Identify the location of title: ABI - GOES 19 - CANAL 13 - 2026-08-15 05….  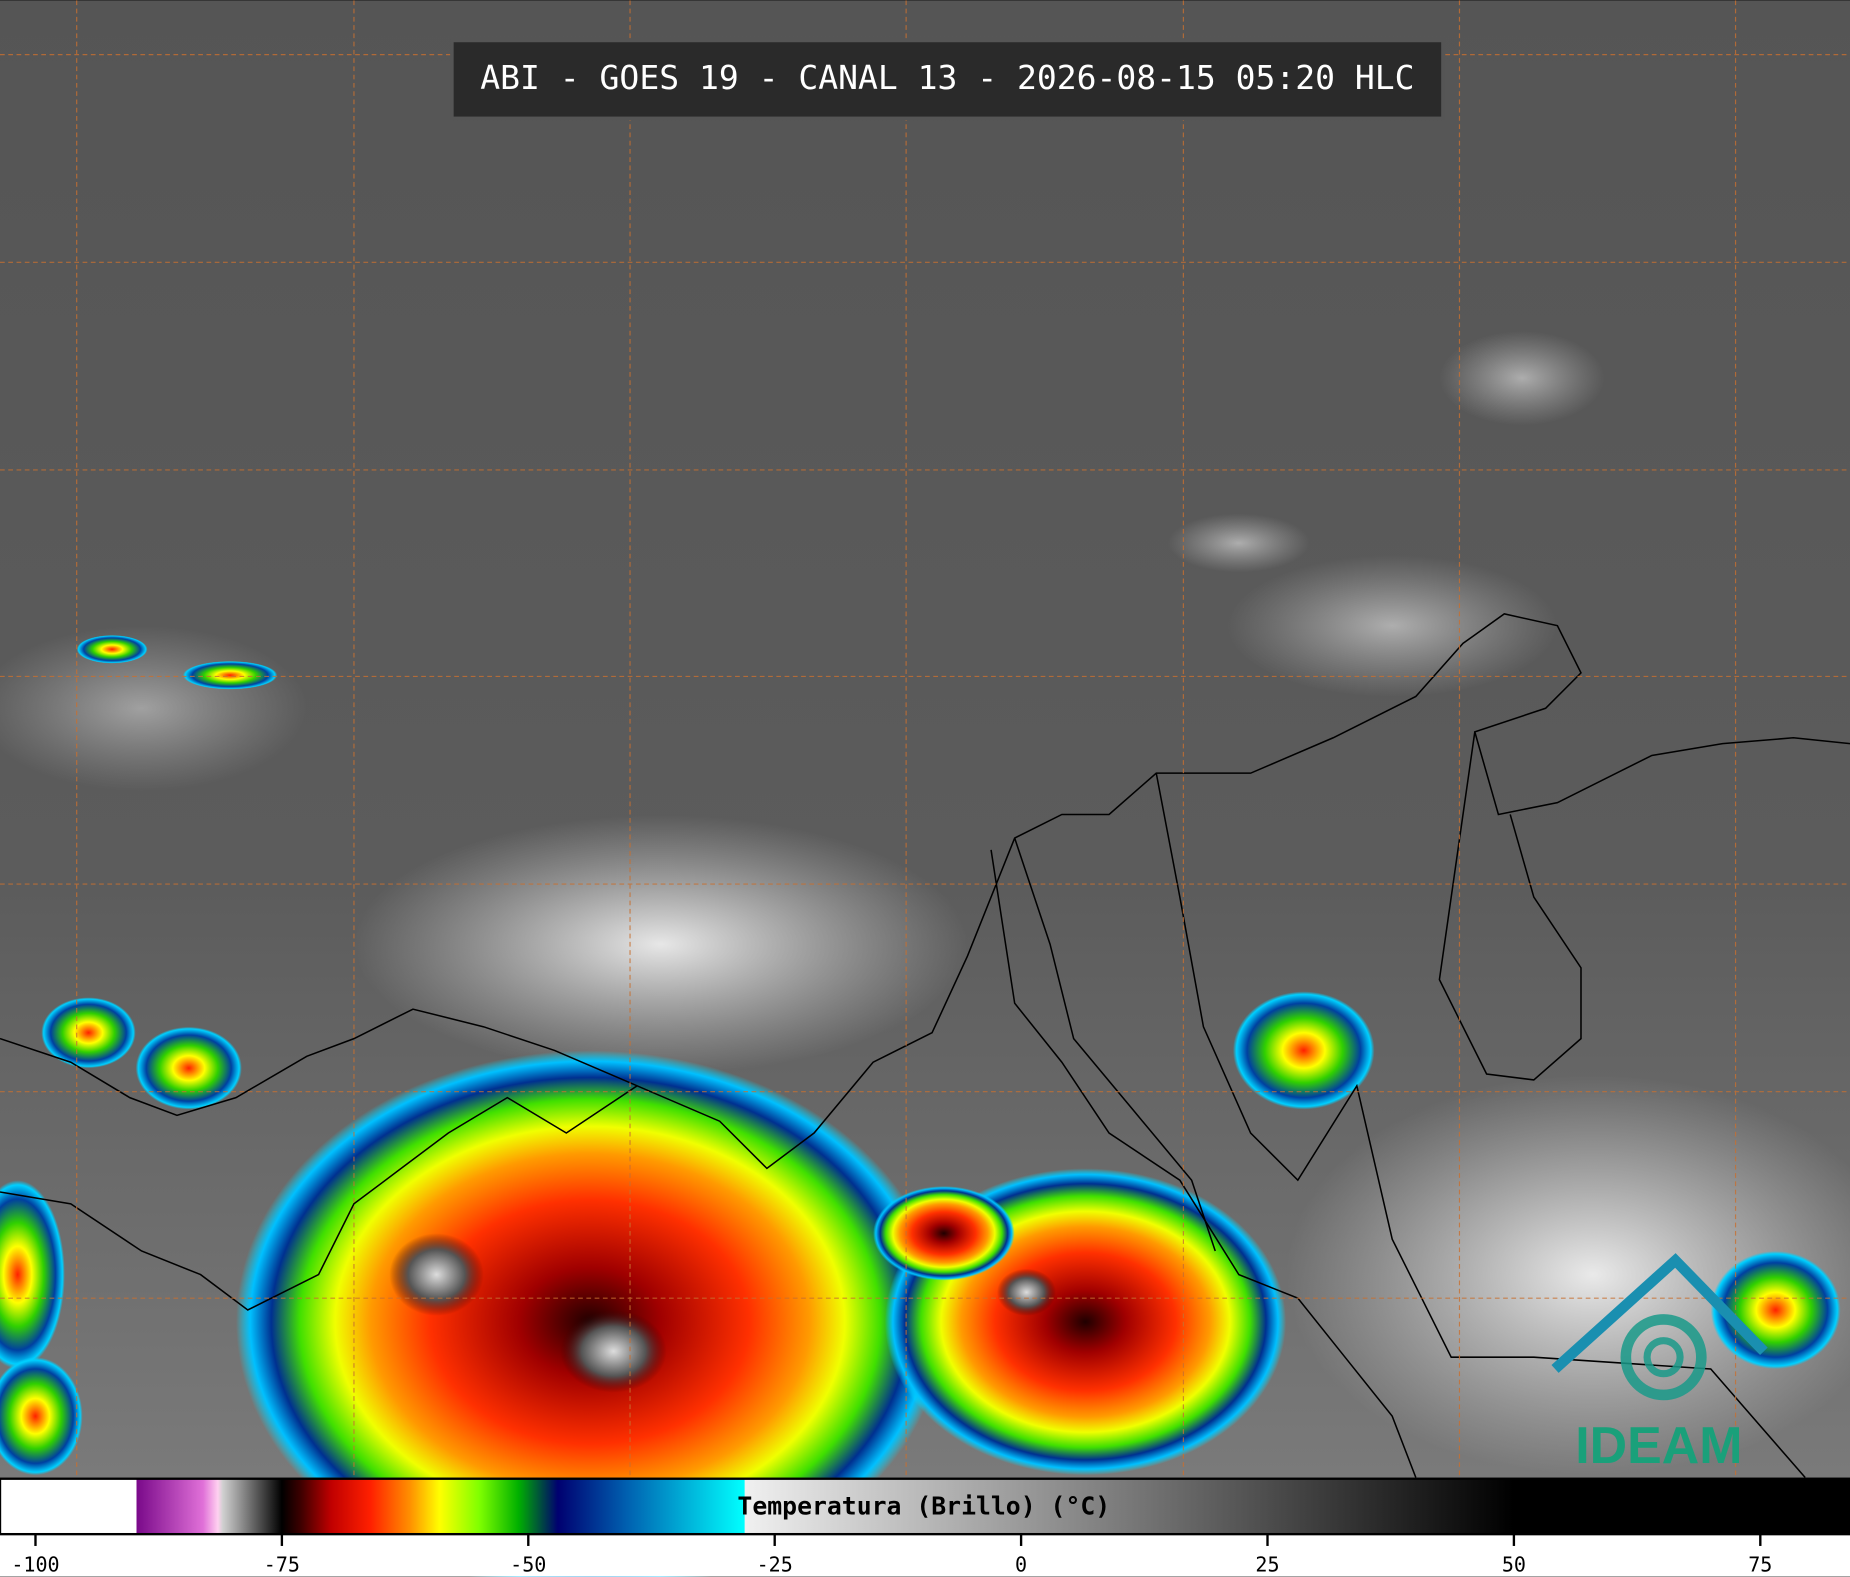
(947, 77).